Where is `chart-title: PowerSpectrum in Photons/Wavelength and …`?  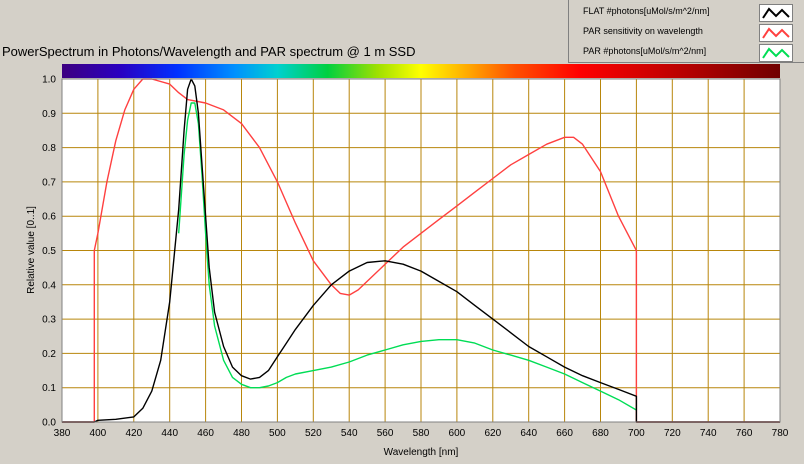 chart-title: PowerSpectrum in Photons/Wavelength and … is located at coordinates (209, 51).